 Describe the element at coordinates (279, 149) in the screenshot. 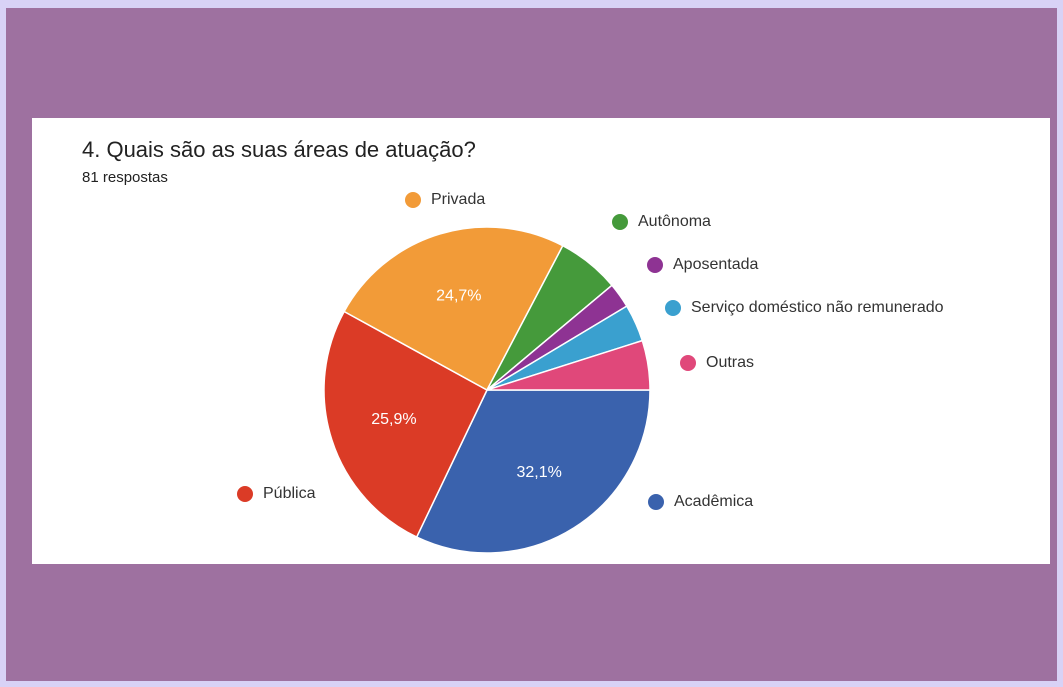

I see `chart-title: 4. Quais são as suas áreas de atuação?` at that location.